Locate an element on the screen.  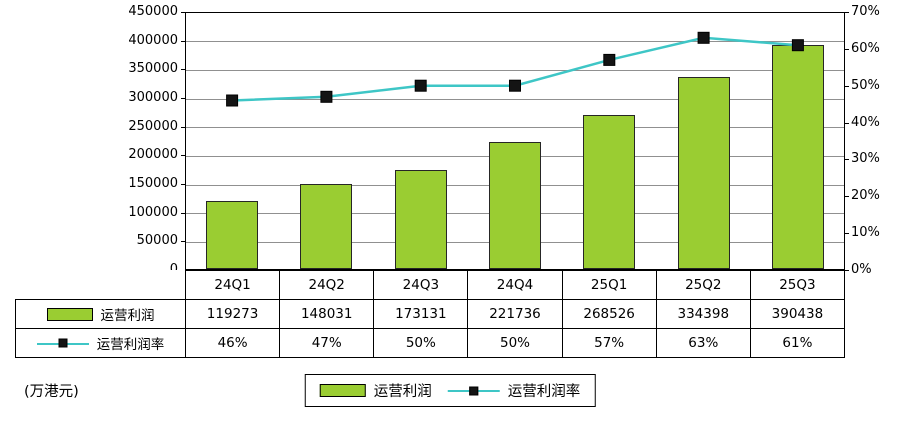
right-axis-tick-label: 40% is located at coordinates (865, 122).